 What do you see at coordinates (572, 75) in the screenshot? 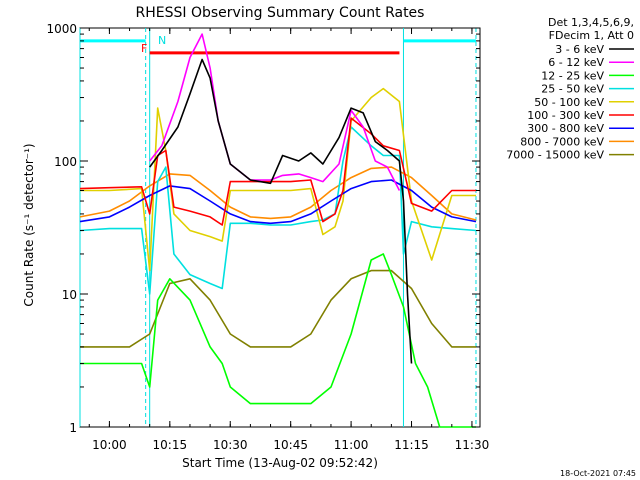
I see `legend-label-12-25-kev: 12 - 25 keV` at bounding box center [572, 75].